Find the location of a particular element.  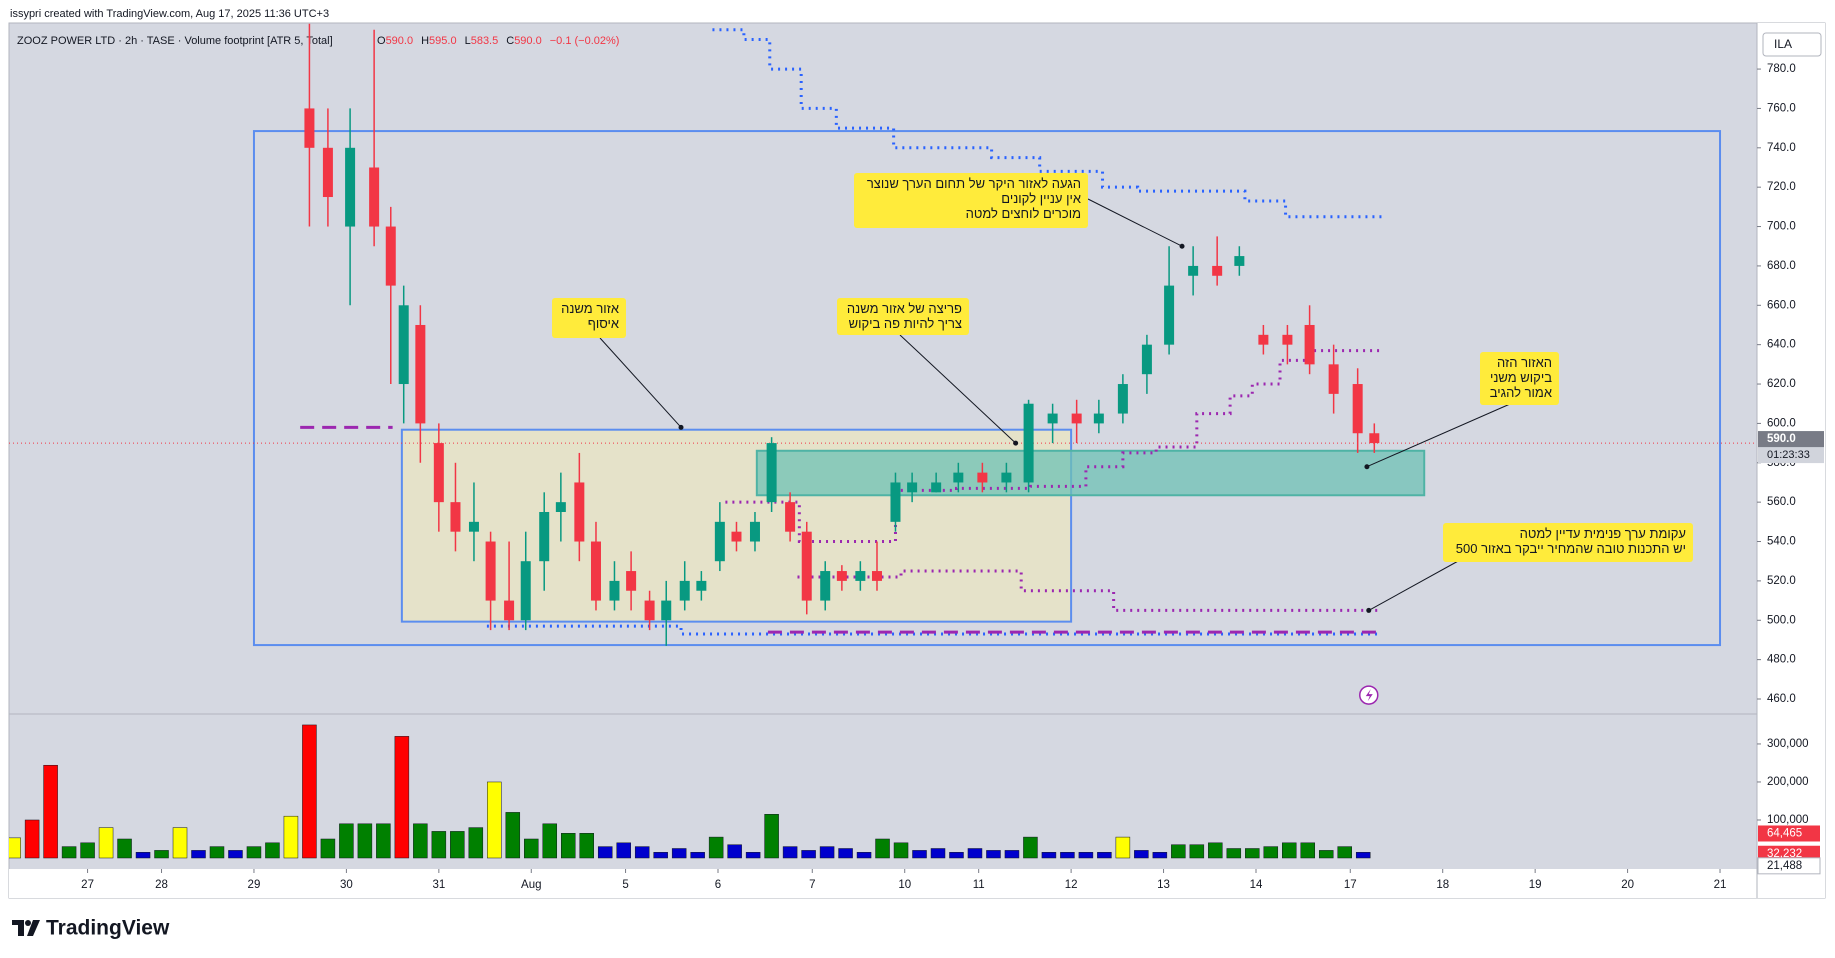

brand: TradingView is located at coordinates (108, 928).